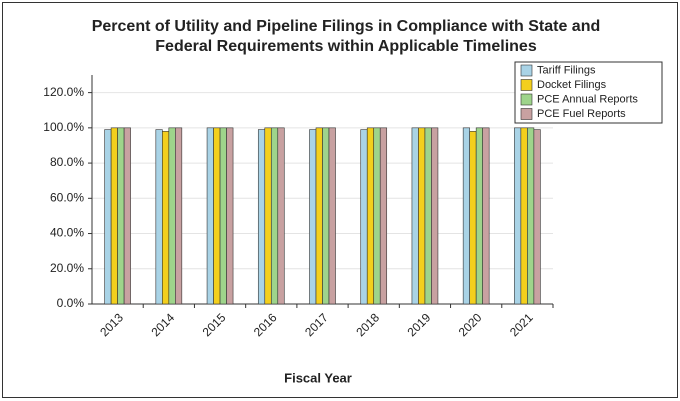  What do you see at coordinates (588, 92) in the screenshot?
I see `legend-box` at bounding box center [588, 92].